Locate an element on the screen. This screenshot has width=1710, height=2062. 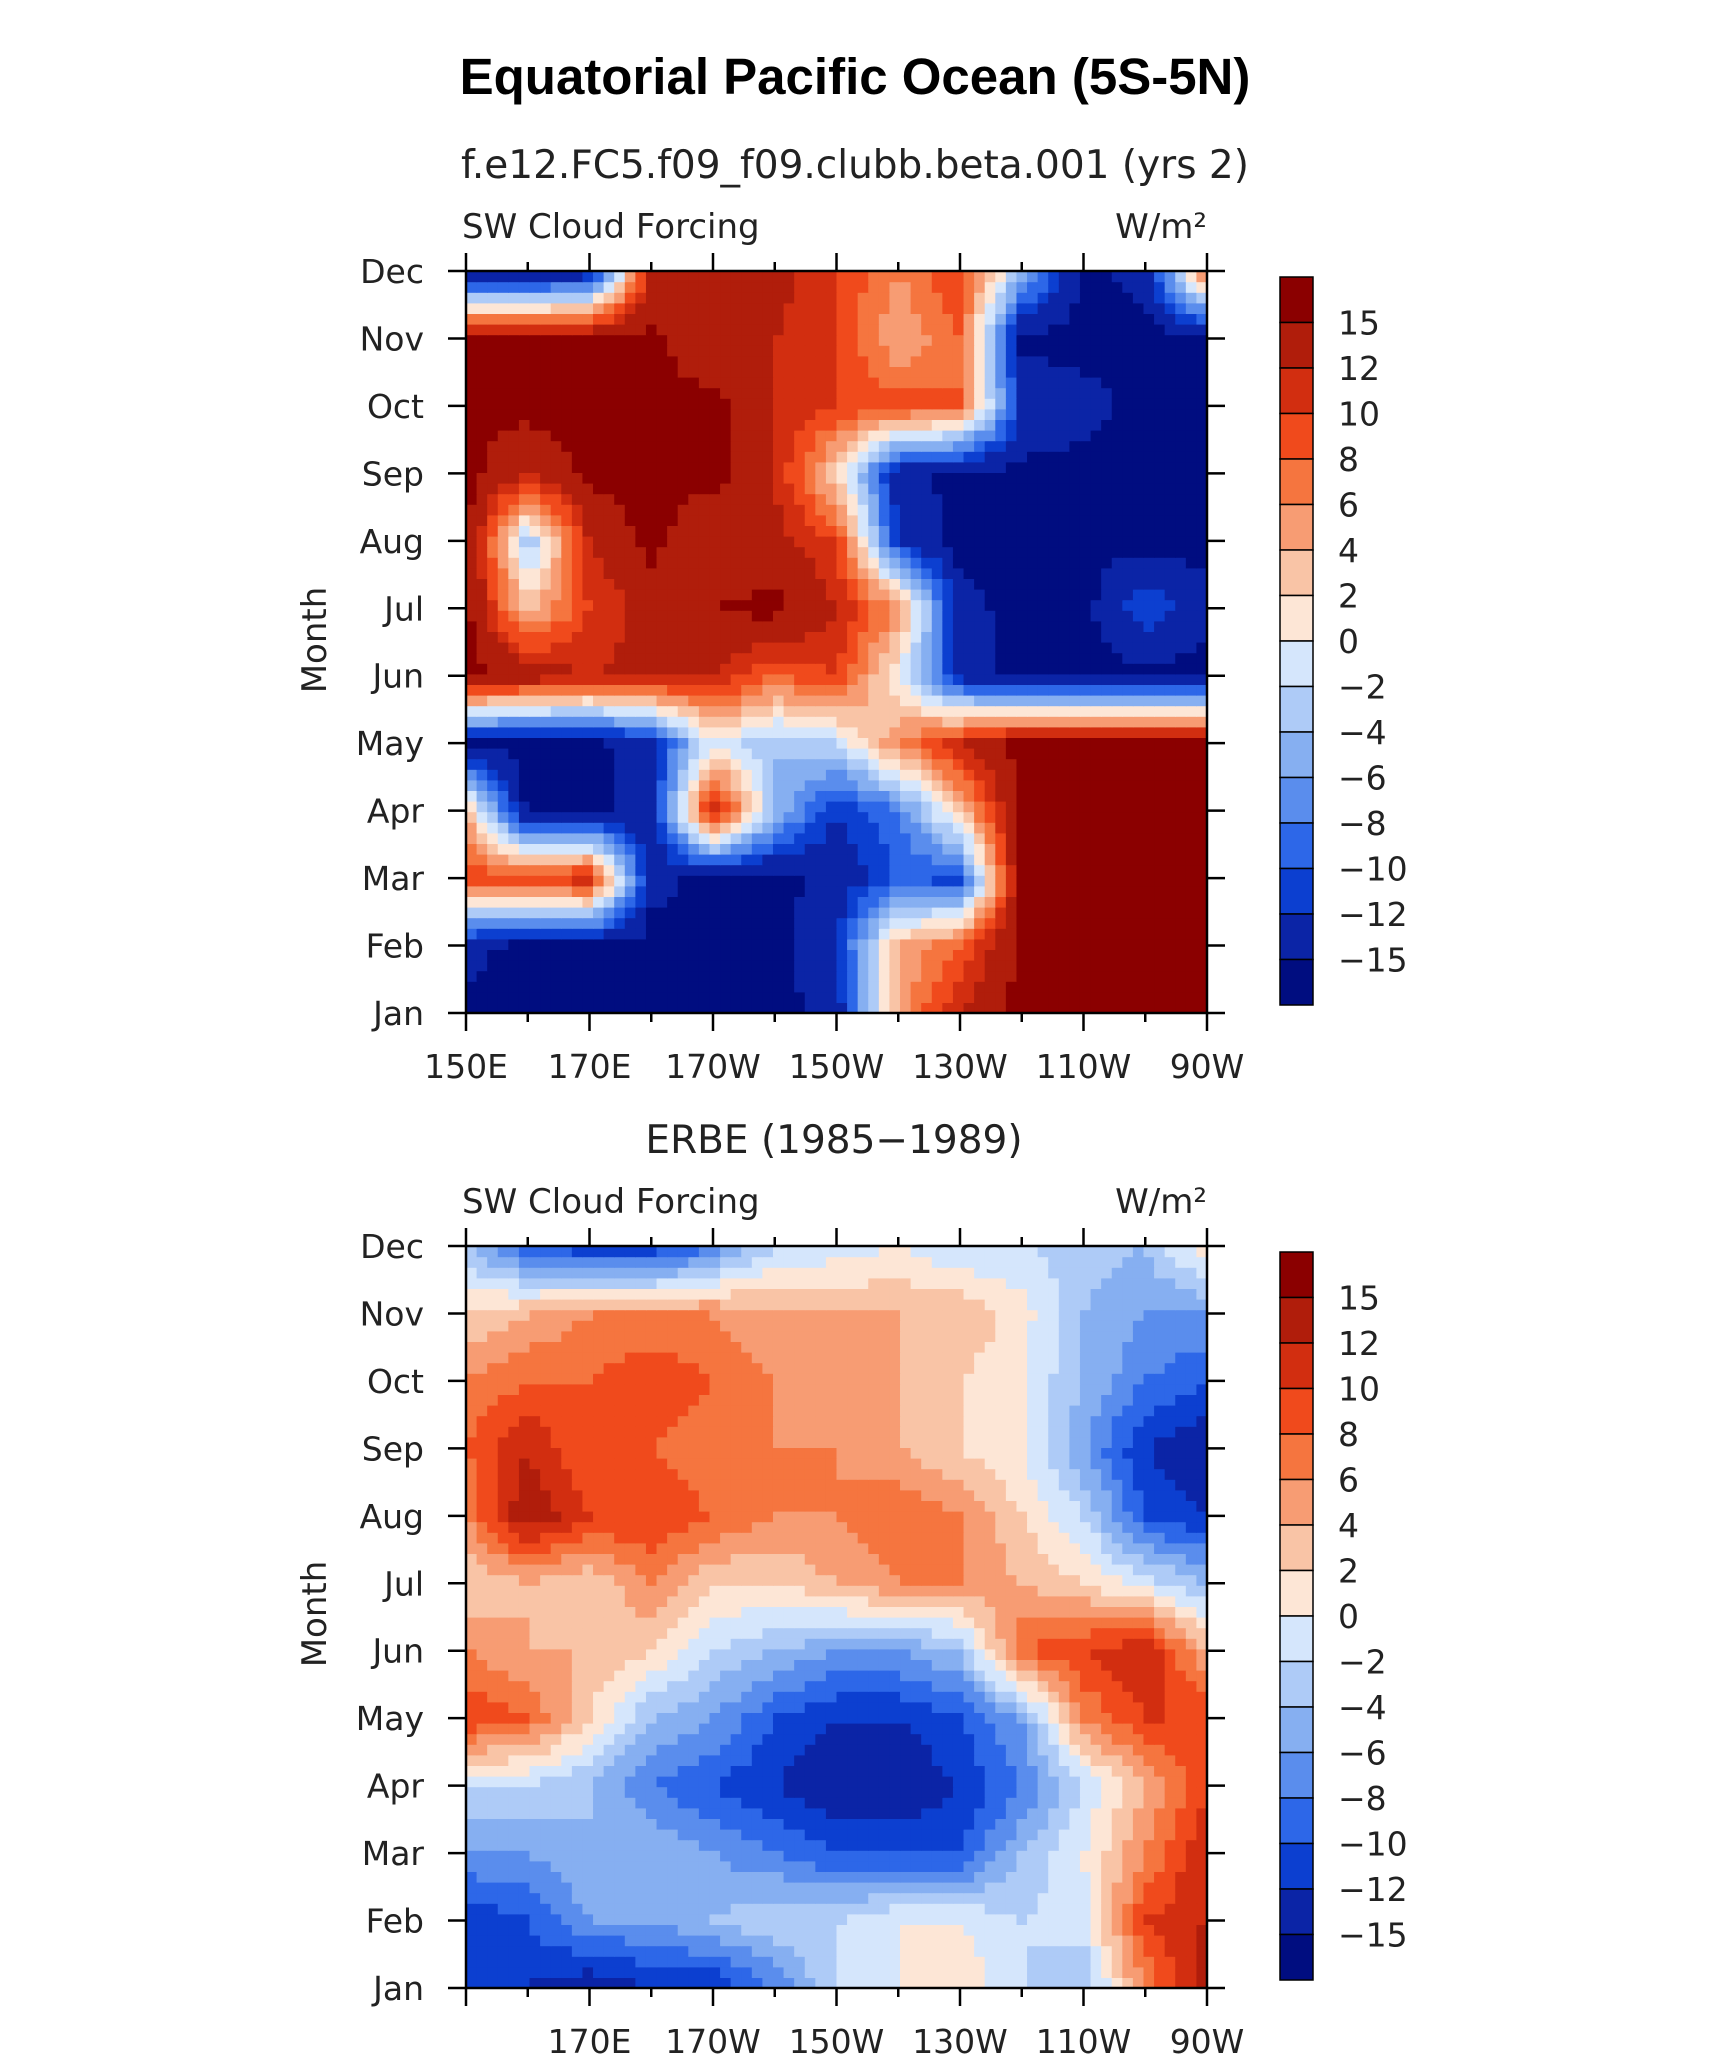
panel1-units-label: W/m² is located at coordinates (1161, 227).